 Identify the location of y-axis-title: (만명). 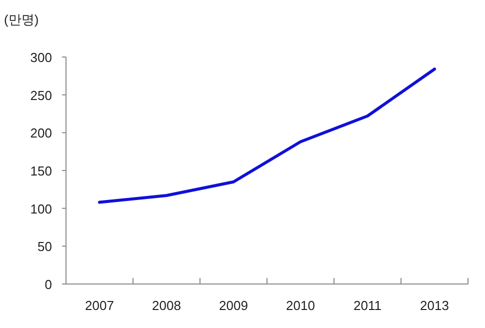
(21, 19).